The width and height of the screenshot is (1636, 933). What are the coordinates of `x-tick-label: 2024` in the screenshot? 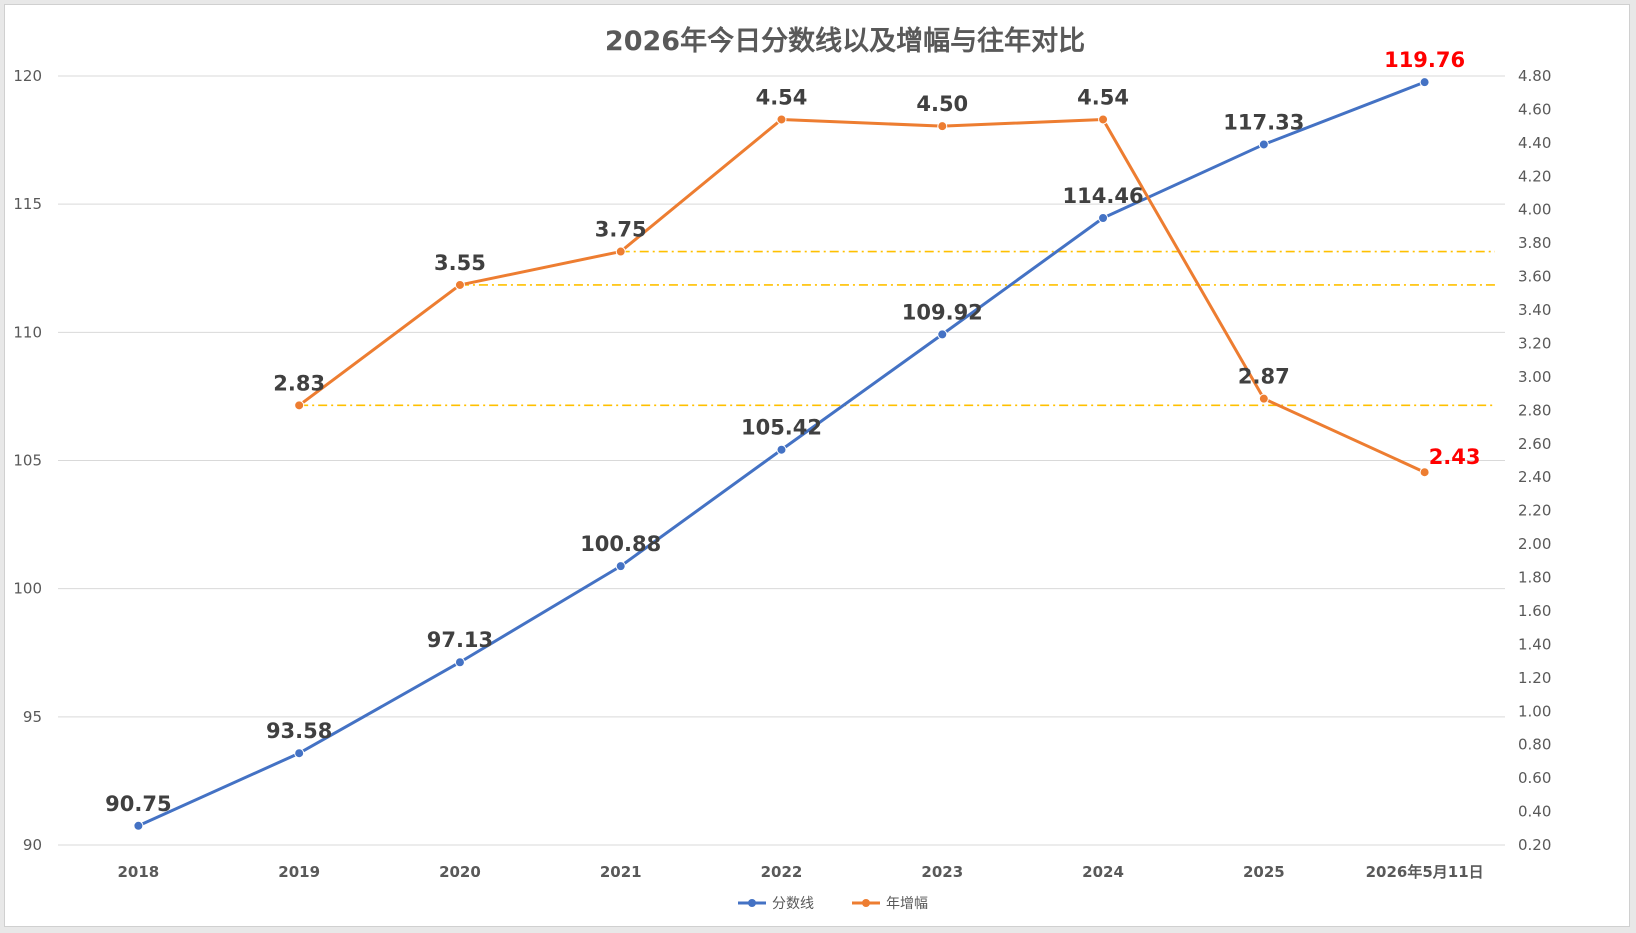 It's located at (1103, 872).